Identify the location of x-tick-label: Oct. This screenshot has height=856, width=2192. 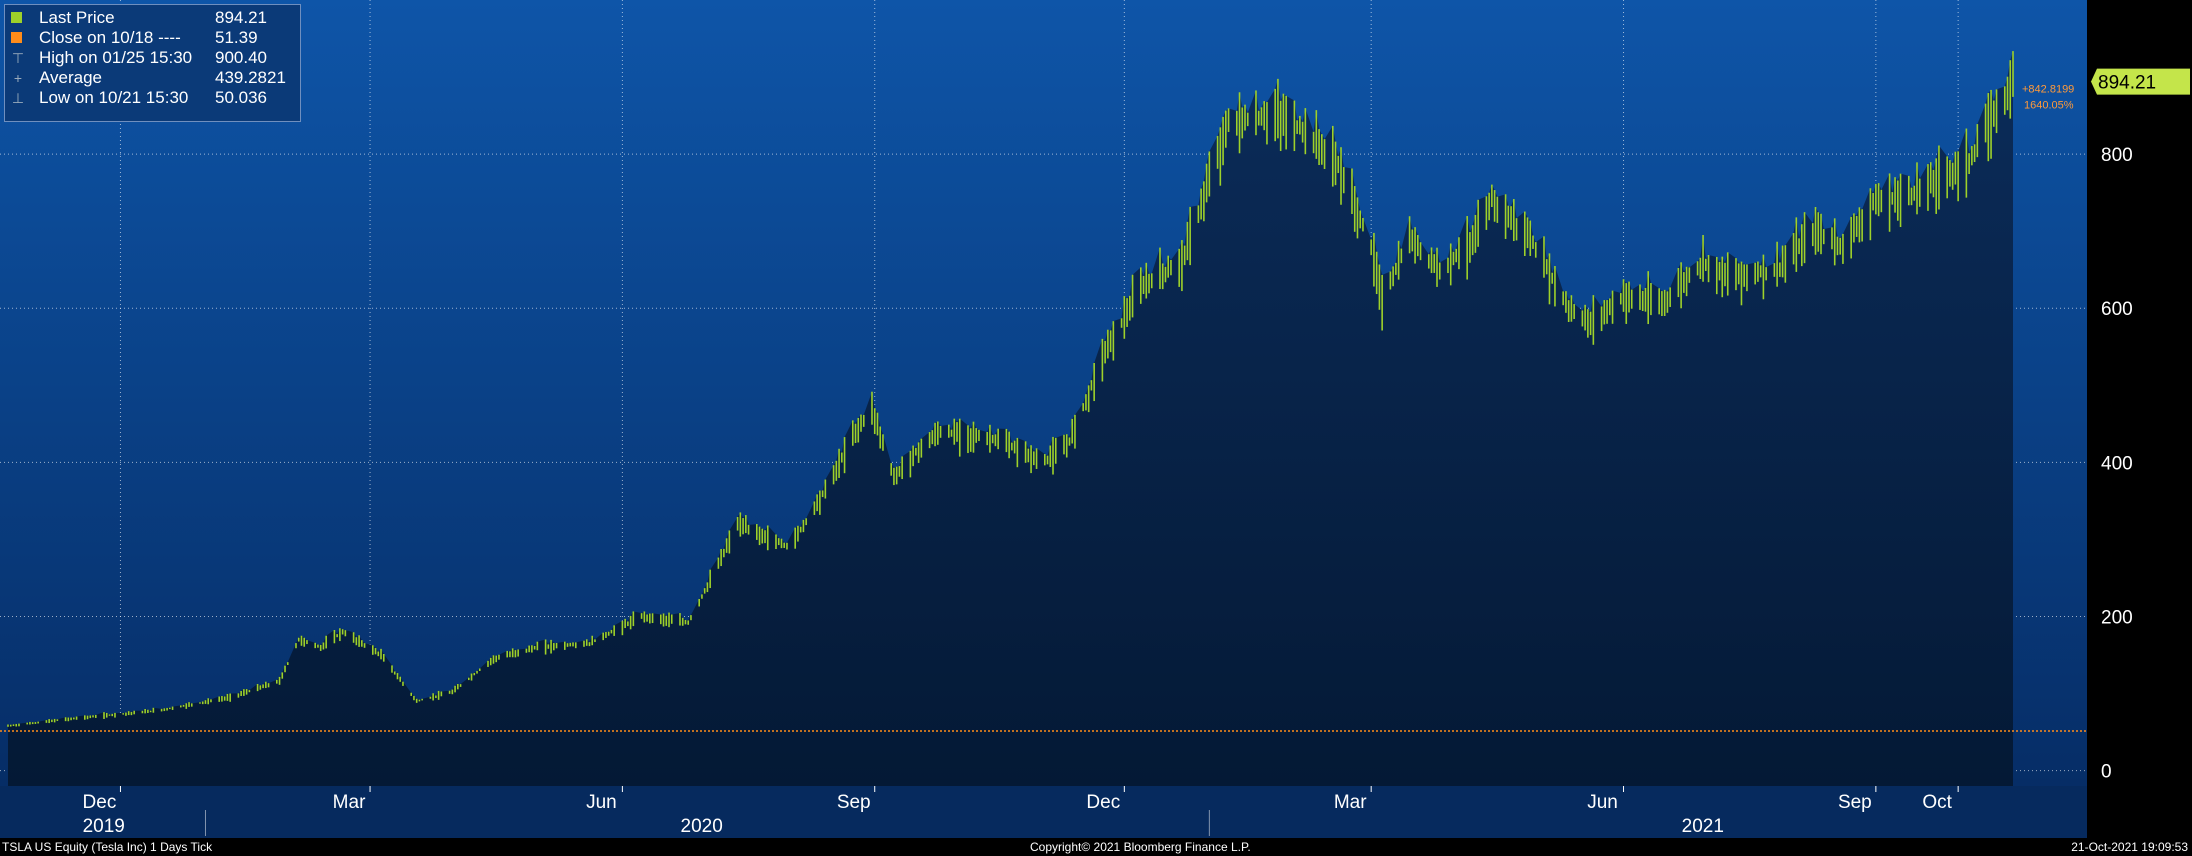
(1937, 802).